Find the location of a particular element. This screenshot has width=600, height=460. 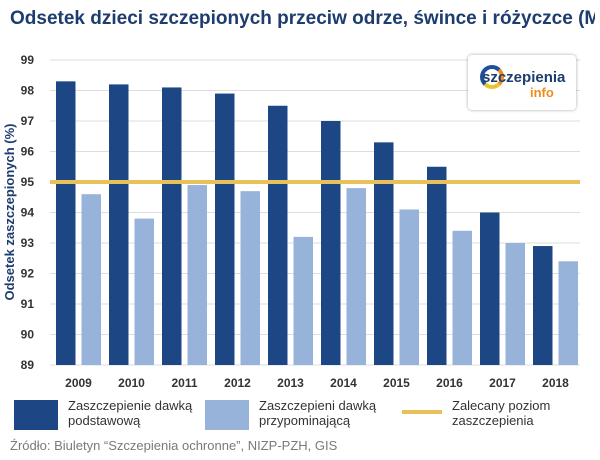

x-tick-label: 2010 is located at coordinates (131, 383).